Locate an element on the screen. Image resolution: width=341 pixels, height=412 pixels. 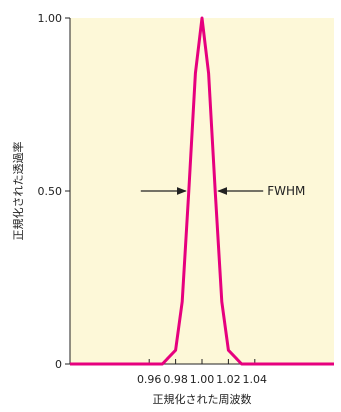
x-tick-label: 1.00 is located at coordinates (202, 379).